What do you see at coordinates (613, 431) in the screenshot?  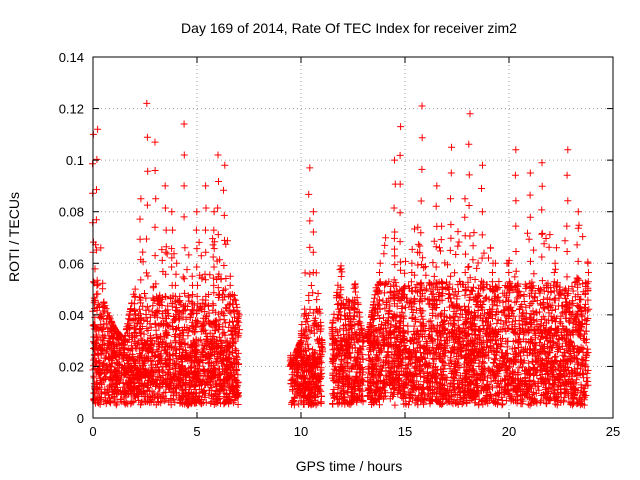 I see `x-tick-label: 25` at bounding box center [613, 431].